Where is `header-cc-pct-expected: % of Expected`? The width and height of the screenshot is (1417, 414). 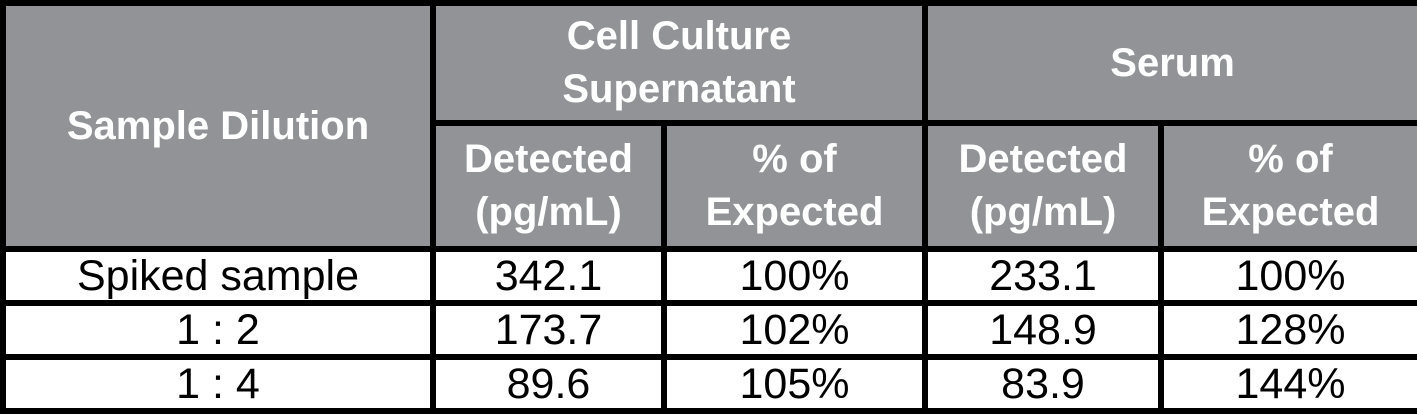 header-cc-pct-expected: % of Expected is located at coordinates (794, 186).